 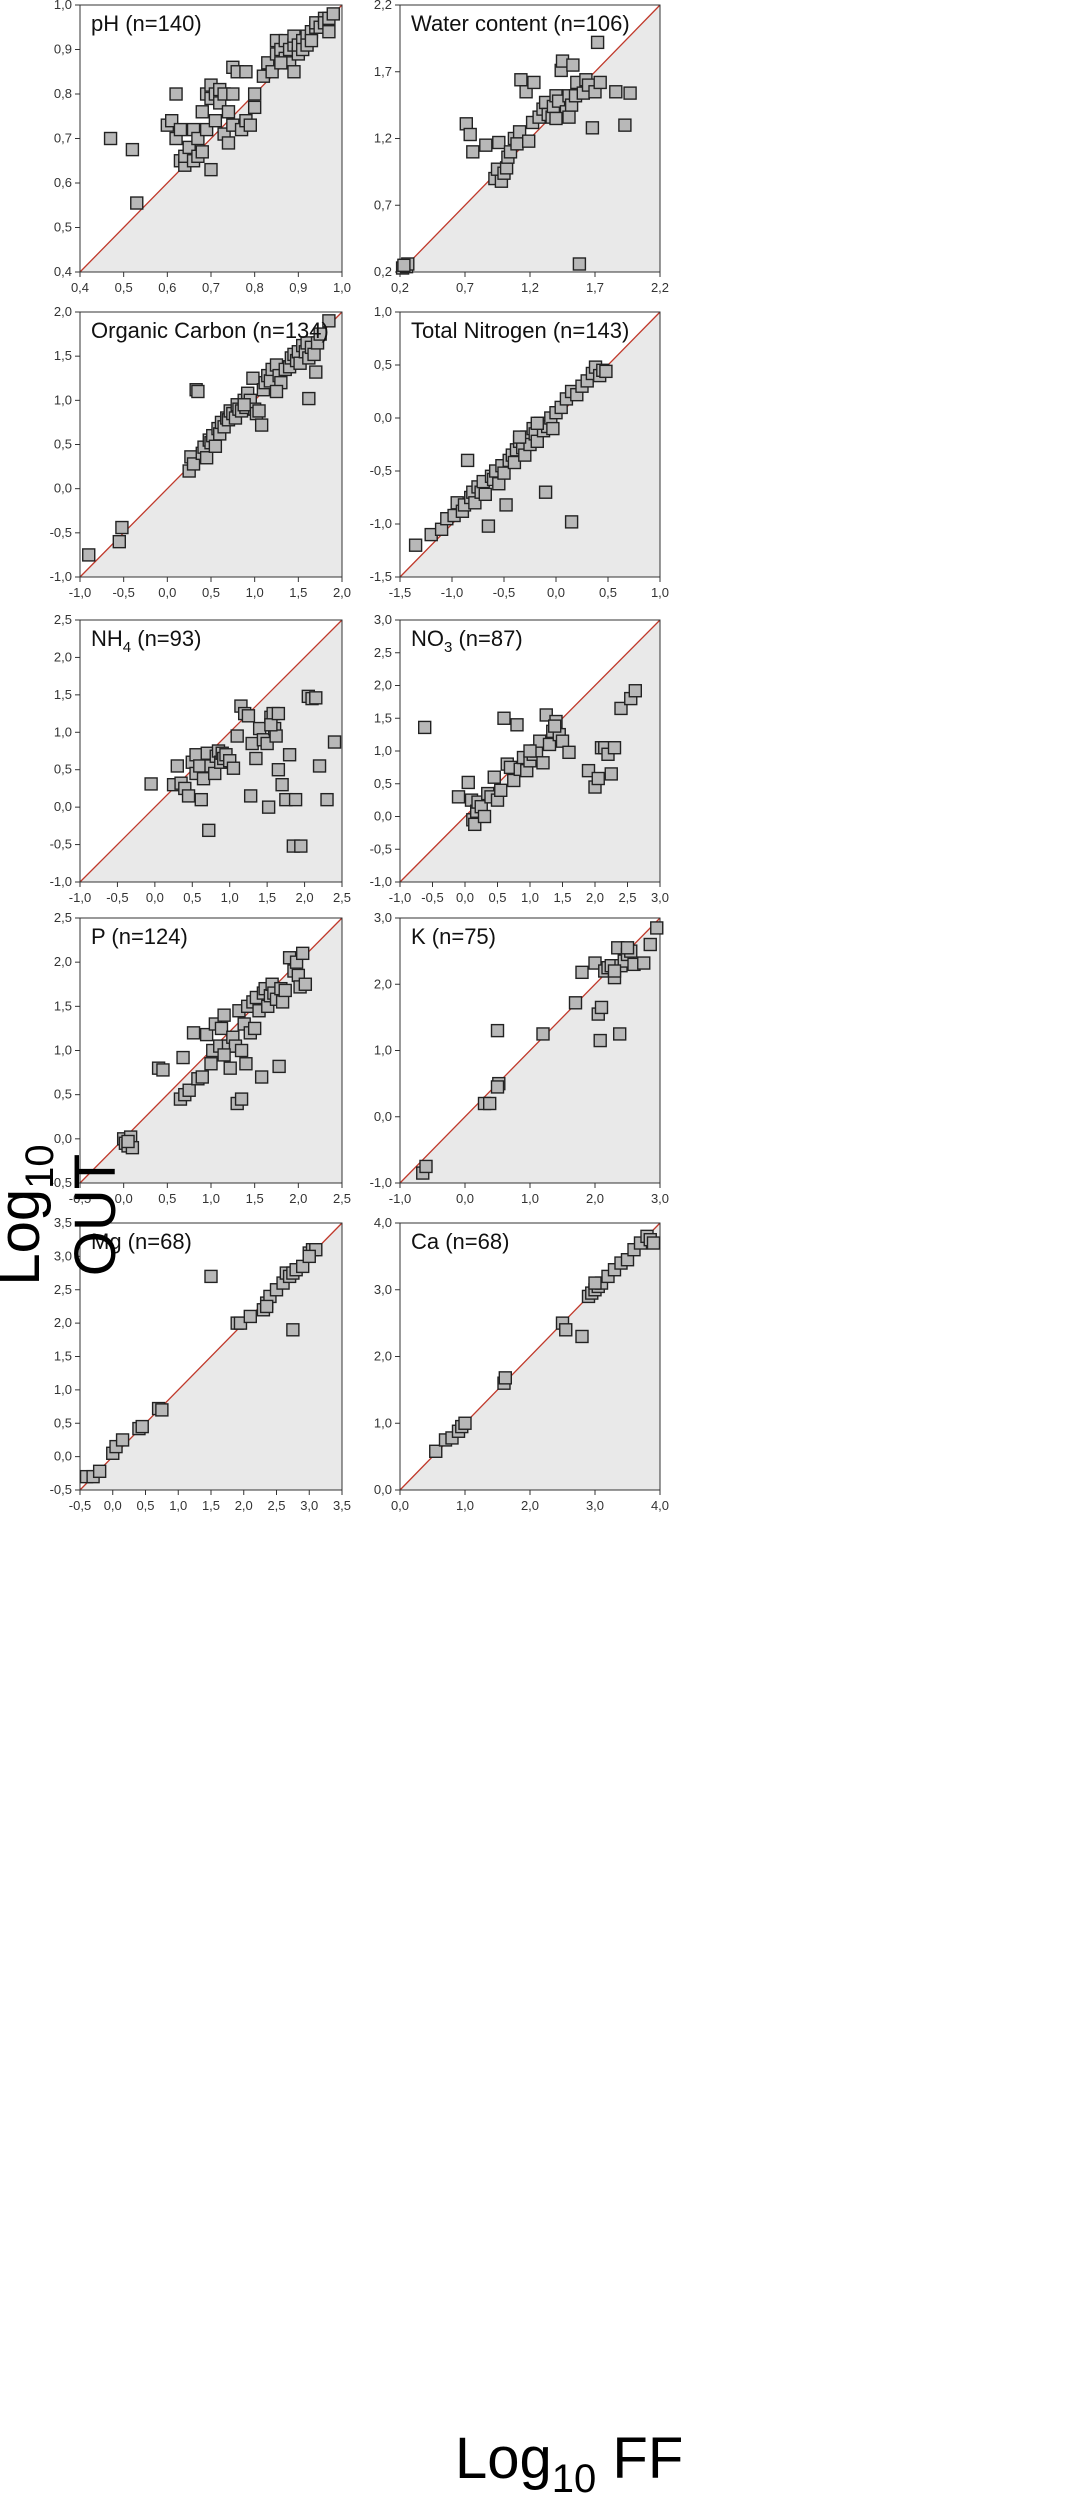 I want to click on y-tick-label: 0,5, so click(x=63, y=1094).